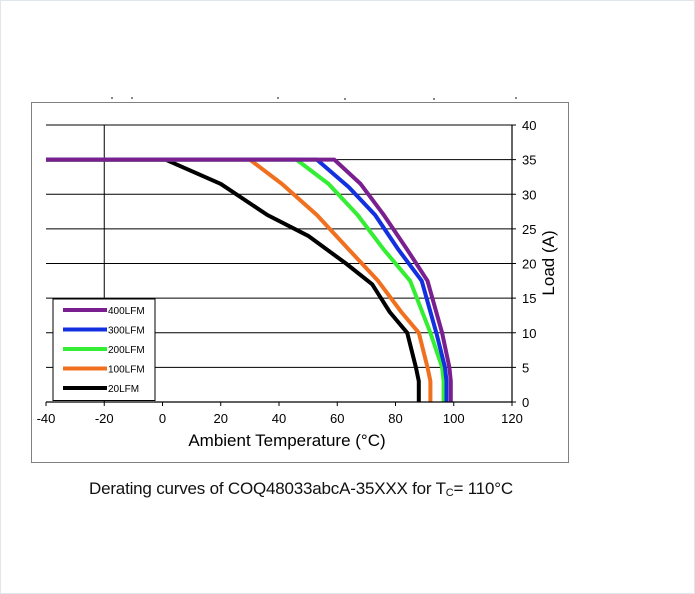 This screenshot has width=695, height=594. I want to click on x-tick-labels: -40 -20 0 20 40 60 80 100 120, so click(280, 418).